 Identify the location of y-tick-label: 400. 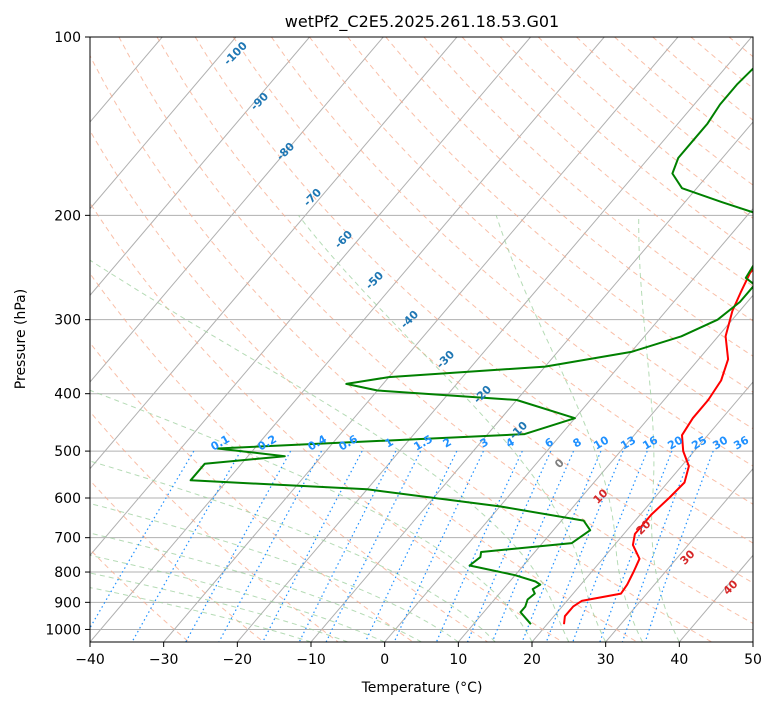
(67, 395).